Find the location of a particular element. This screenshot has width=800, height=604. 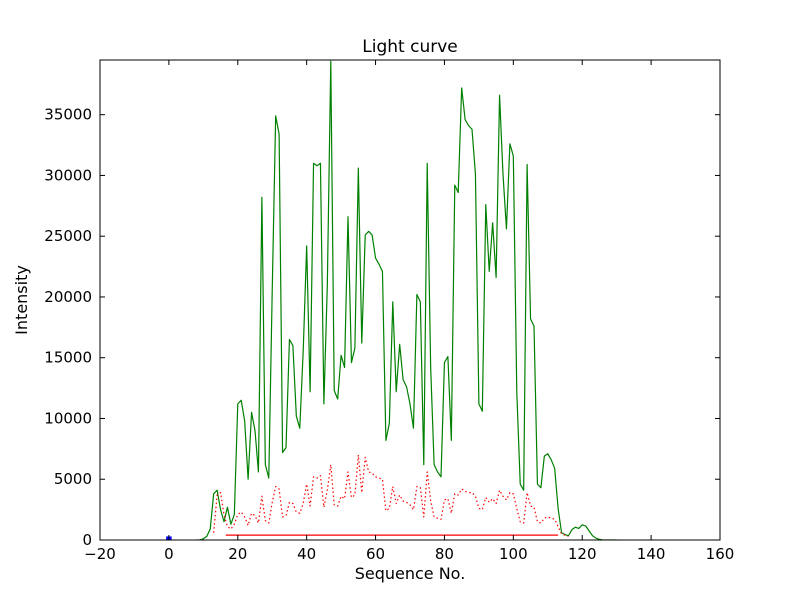

y-tick-label: 10000 is located at coordinates (68, 418).